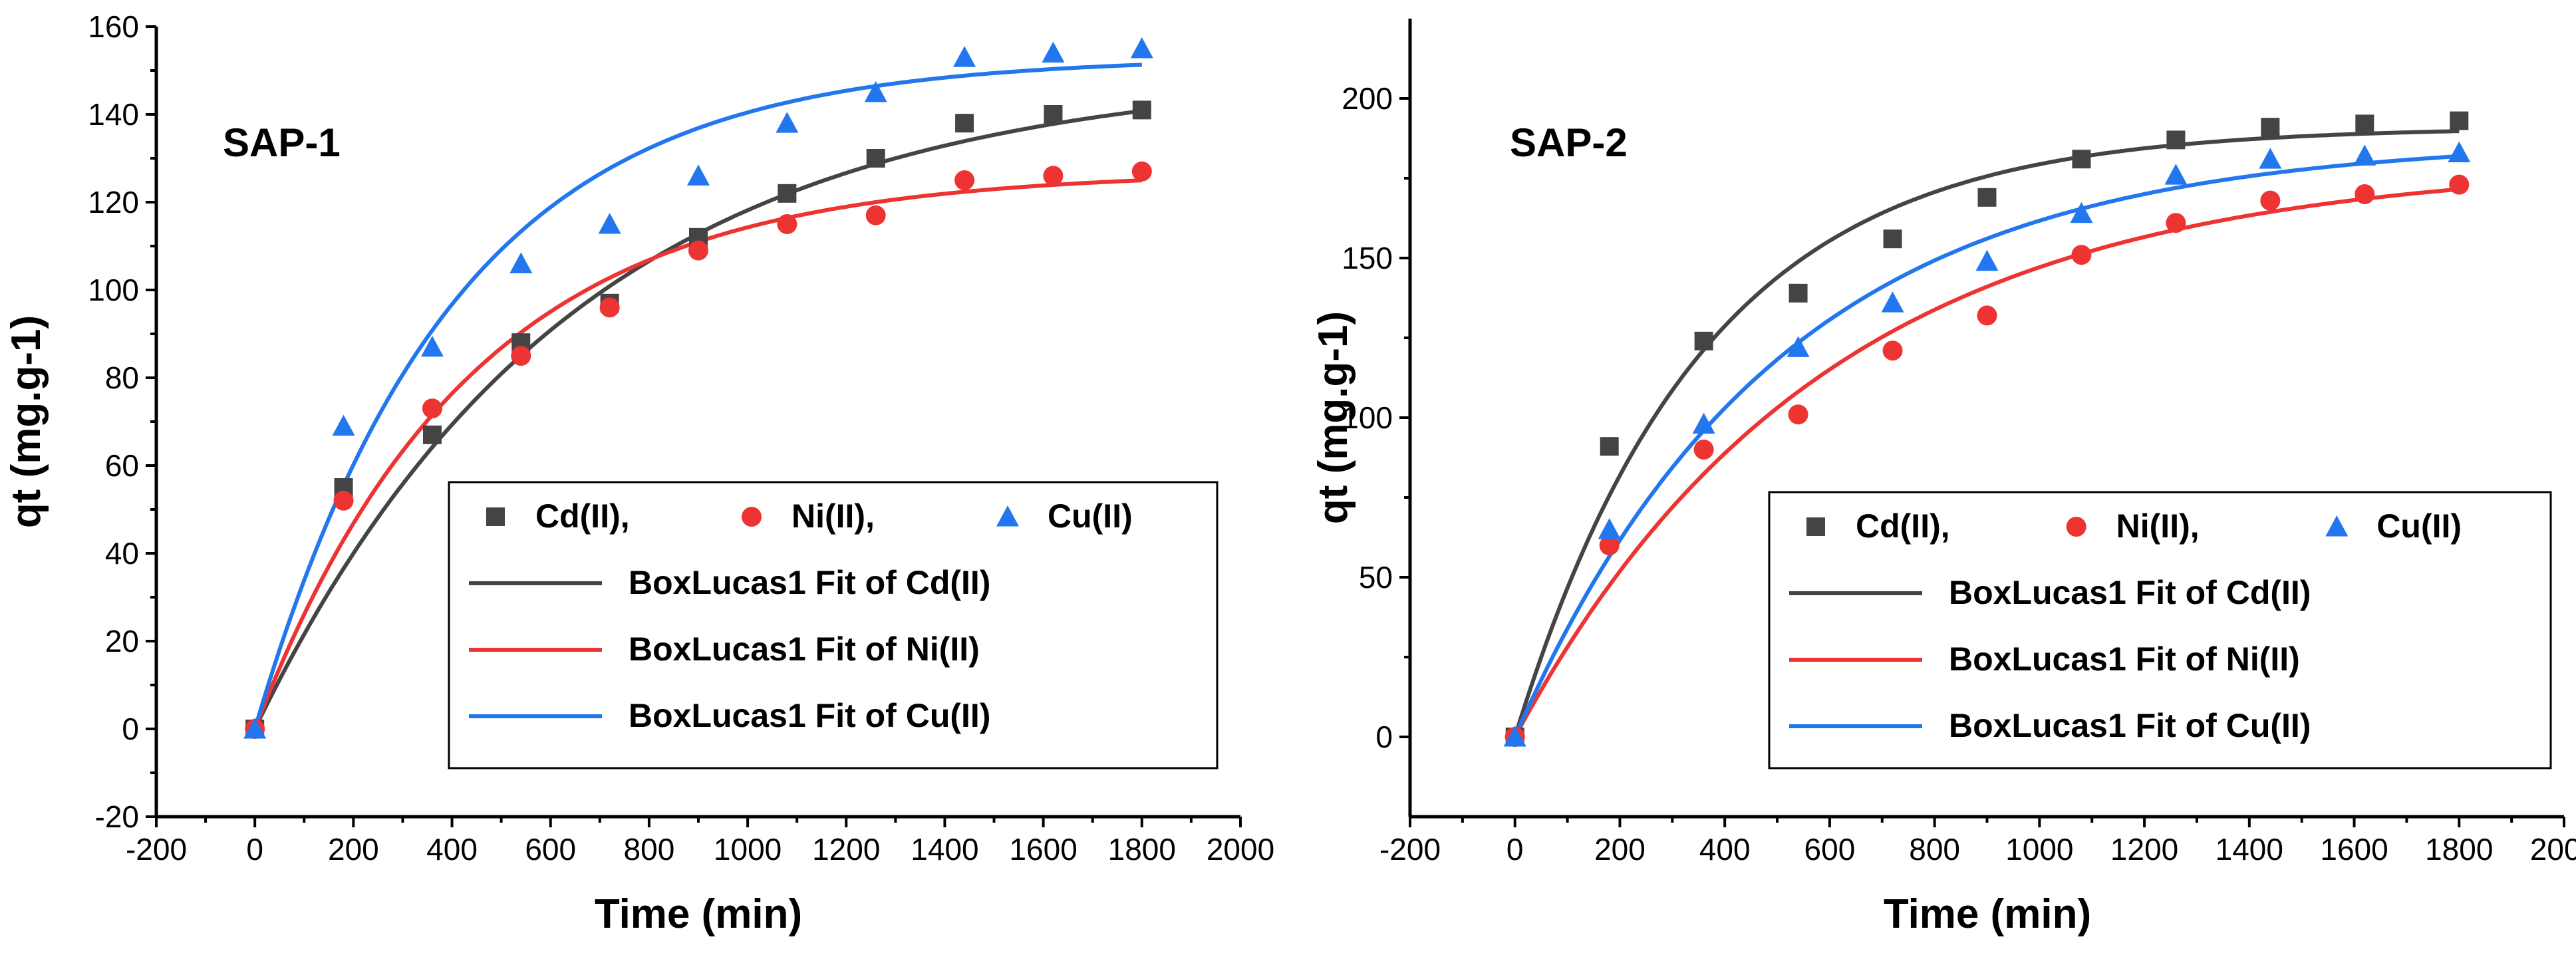 This screenshot has height=965, width=2576. What do you see at coordinates (809, 582) in the screenshot?
I see `legend-label: BoxLucas1 Fit of Cd(II)` at bounding box center [809, 582].